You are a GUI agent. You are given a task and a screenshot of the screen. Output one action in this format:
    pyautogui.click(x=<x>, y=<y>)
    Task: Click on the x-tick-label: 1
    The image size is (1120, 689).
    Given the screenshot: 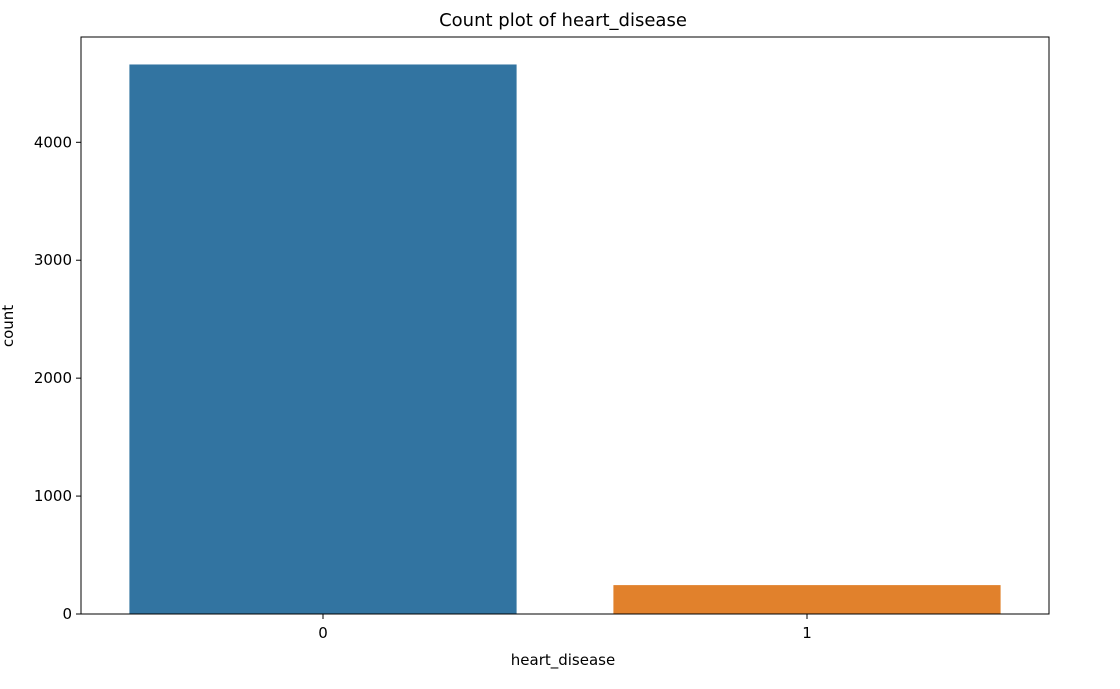 What is the action you would take?
    pyautogui.click(x=807, y=633)
    